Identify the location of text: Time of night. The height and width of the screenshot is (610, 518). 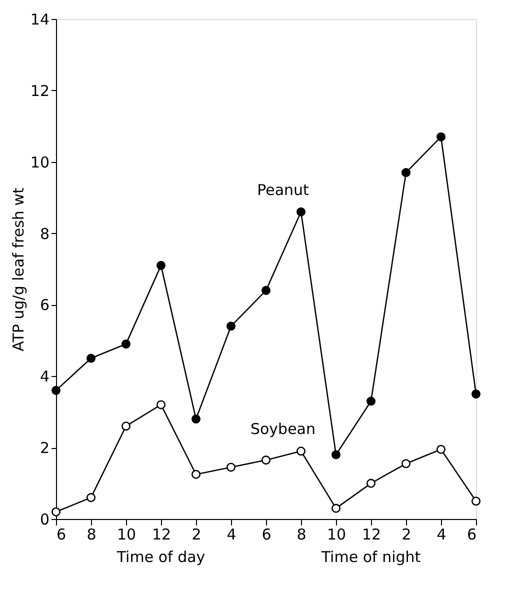
(370, 557).